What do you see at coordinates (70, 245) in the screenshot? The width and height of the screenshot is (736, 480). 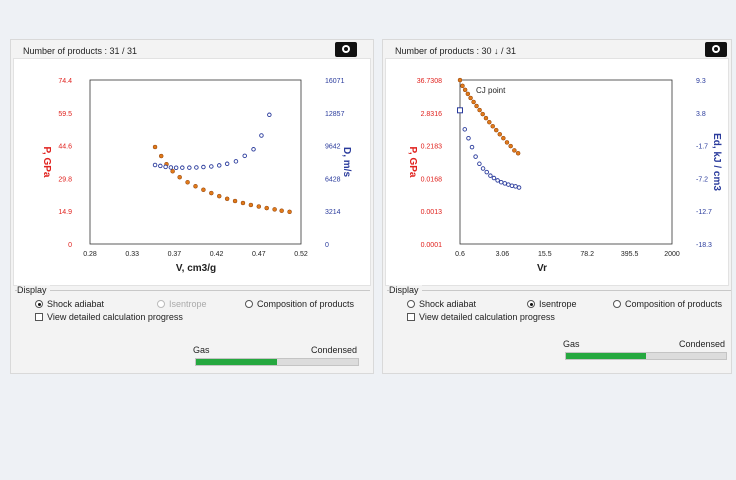 I see `y1-tick-label: 0` at bounding box center [70, 245].